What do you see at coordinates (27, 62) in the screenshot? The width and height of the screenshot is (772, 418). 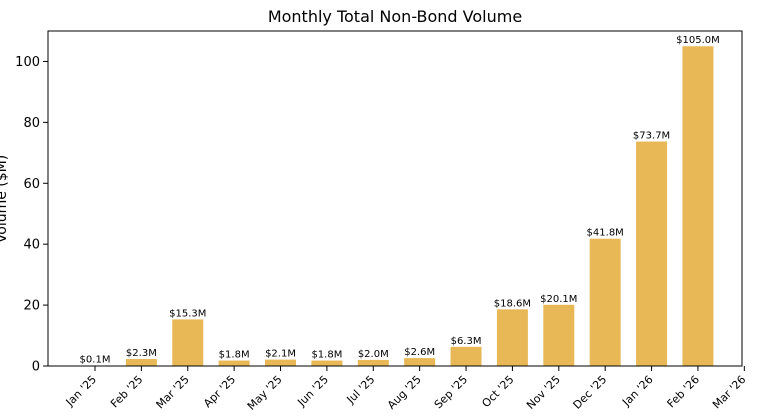 I see `y-tick-label: 100` at bounding box center [27, 62].